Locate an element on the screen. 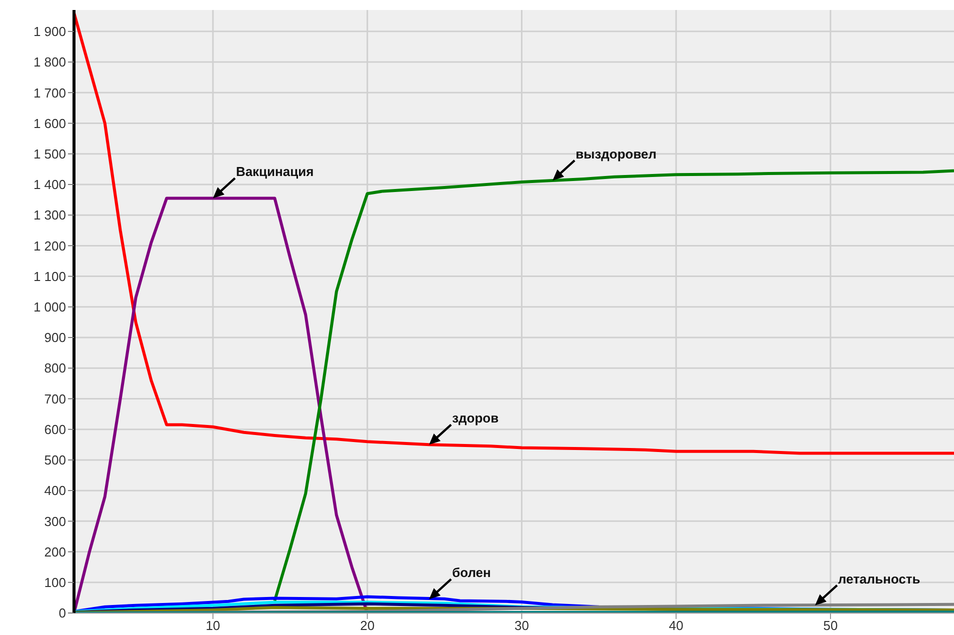  y-tick-label: 200 is located at coordinates (55, 552).